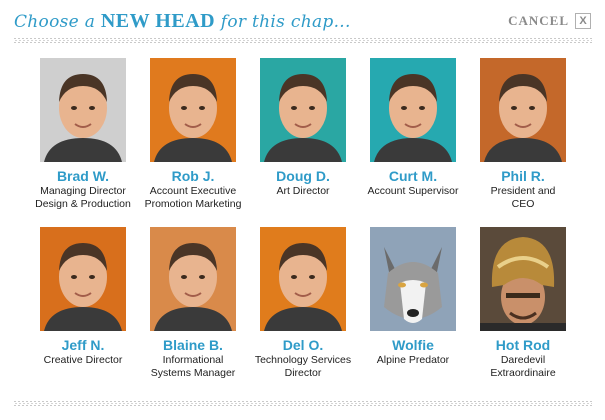  I want to click on head-option-4: Curt M. Account Supervisor, so click(413, 128).